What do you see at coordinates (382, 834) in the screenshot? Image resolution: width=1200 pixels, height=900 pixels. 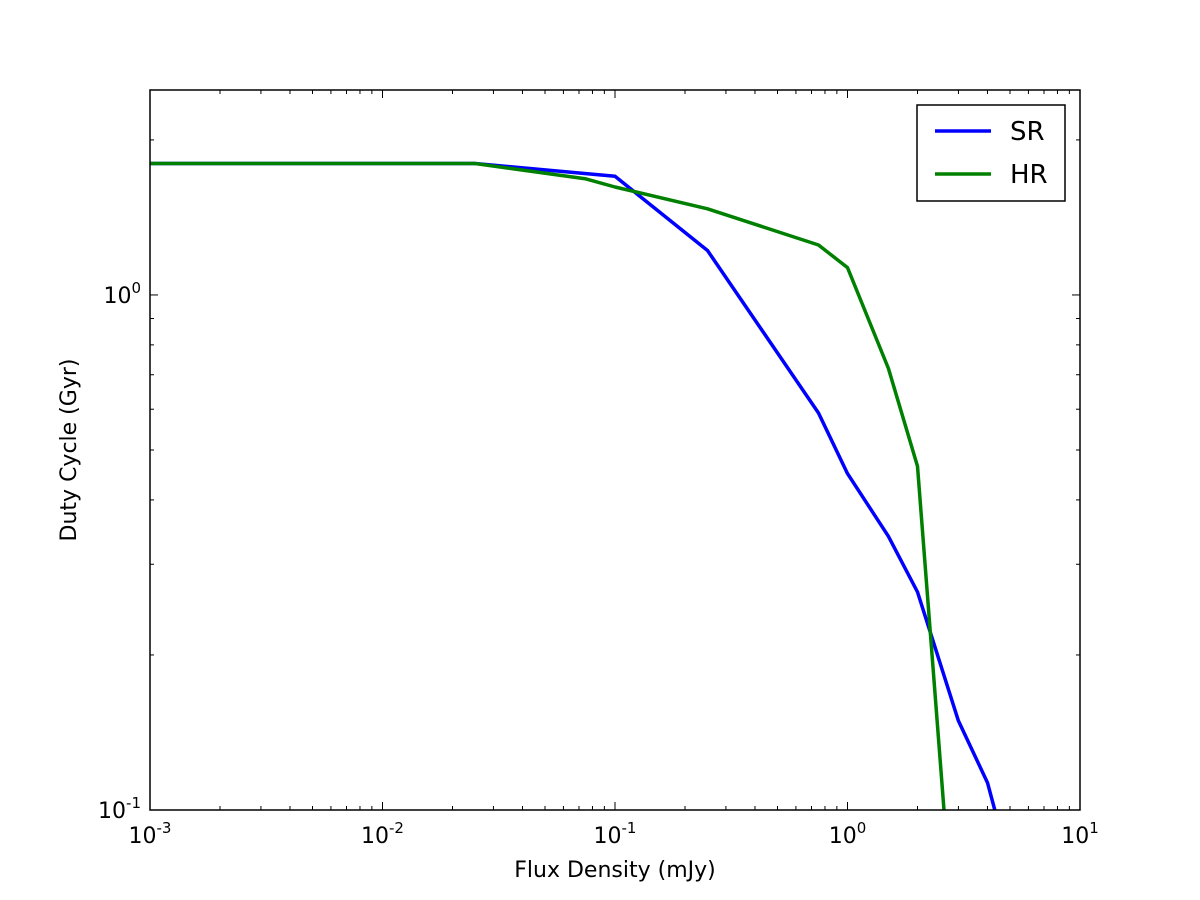 I see `x-tick-label: 10⁻²` at bounding box center [382, 834].